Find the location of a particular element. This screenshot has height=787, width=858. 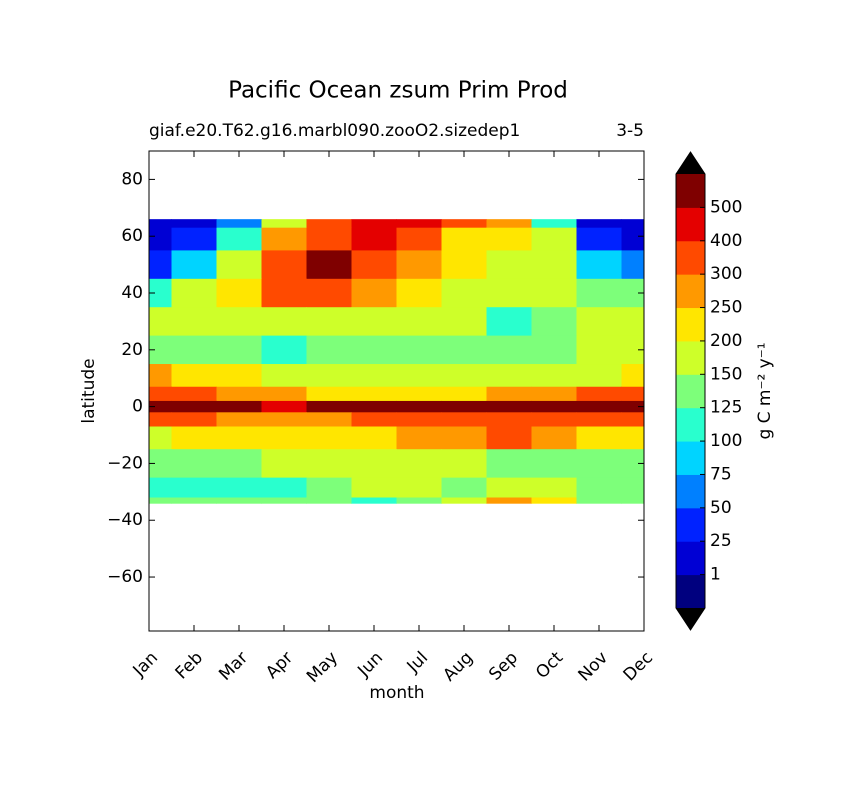

colorbar-tick-label: 25 is located at coordinates (721, 541).